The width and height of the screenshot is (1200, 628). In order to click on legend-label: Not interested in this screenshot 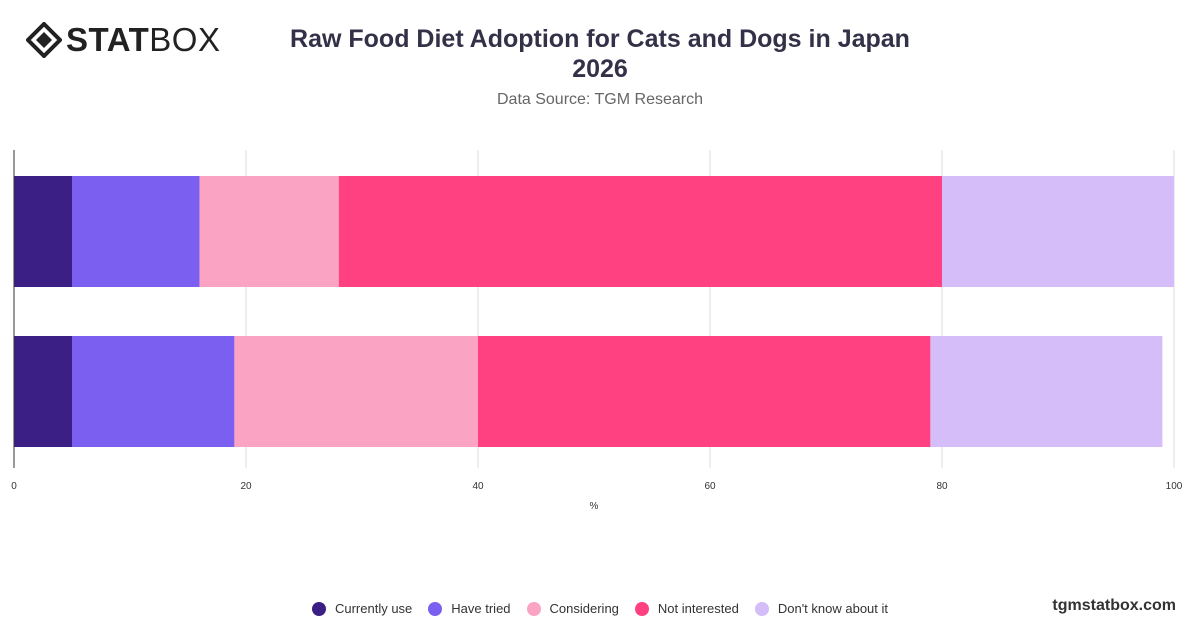, I will do `click(698, 608)`.